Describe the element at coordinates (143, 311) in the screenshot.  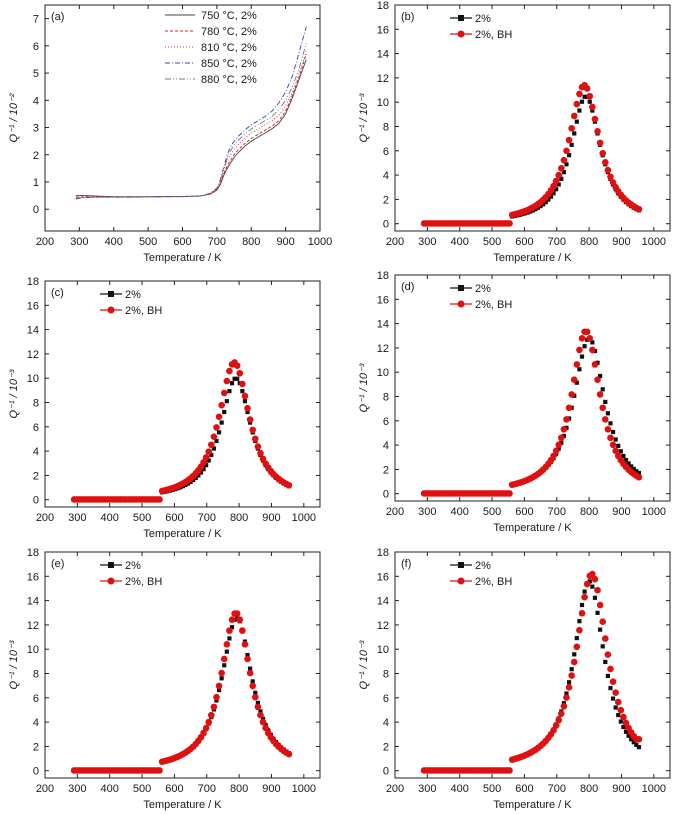
I see `legend-label-2: 2%, BH` at that location.